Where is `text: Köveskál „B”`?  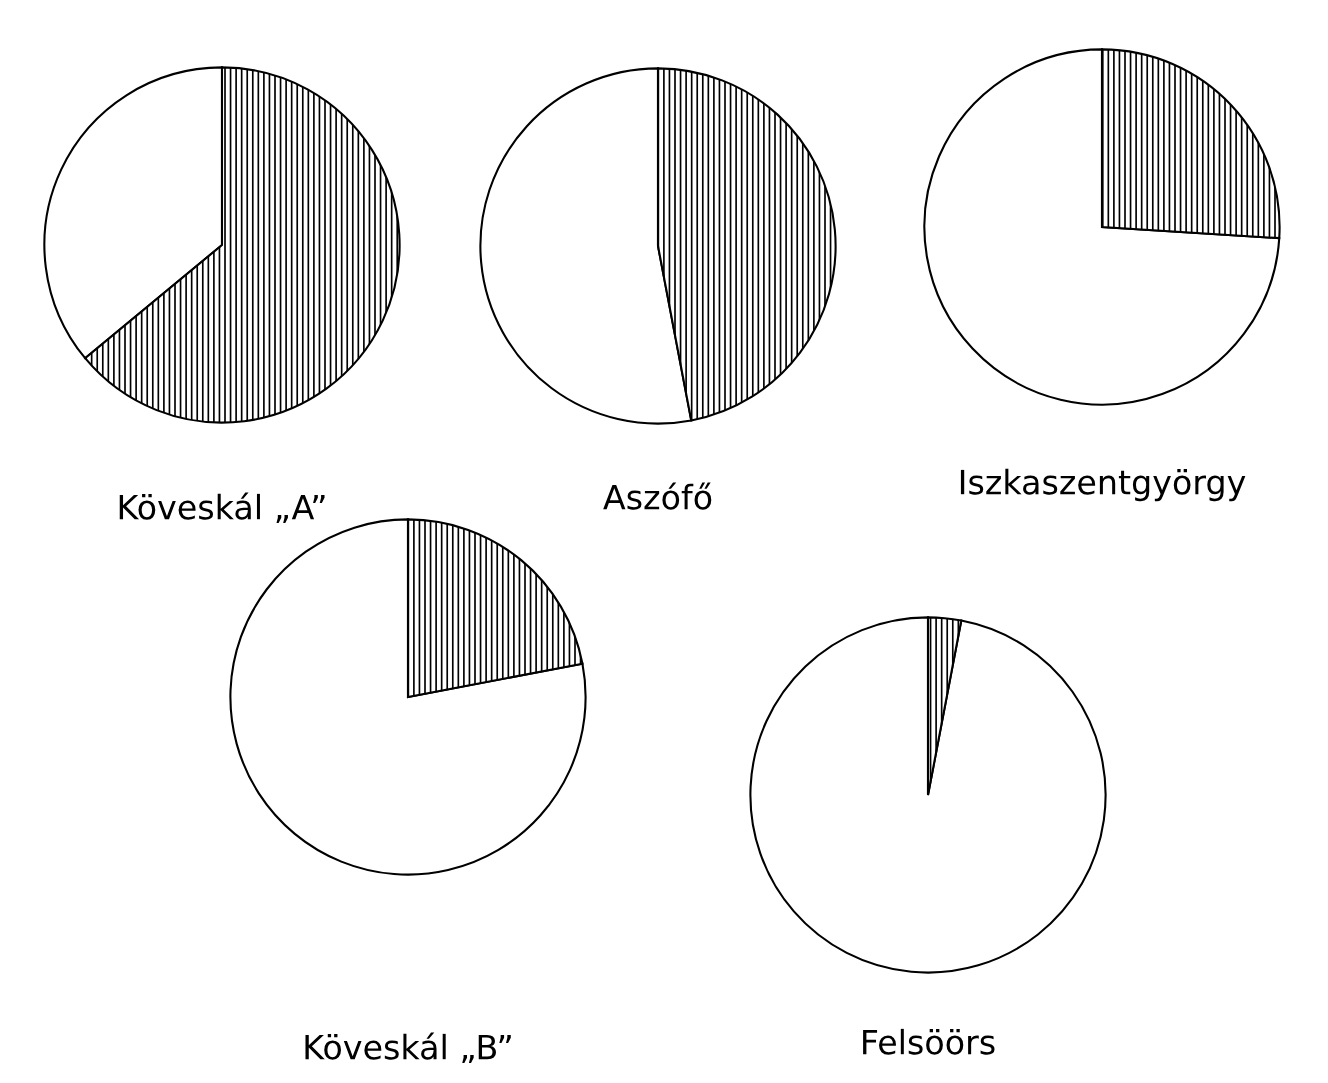 text: Köveskál „B” is located at coordinates (408, 1048).